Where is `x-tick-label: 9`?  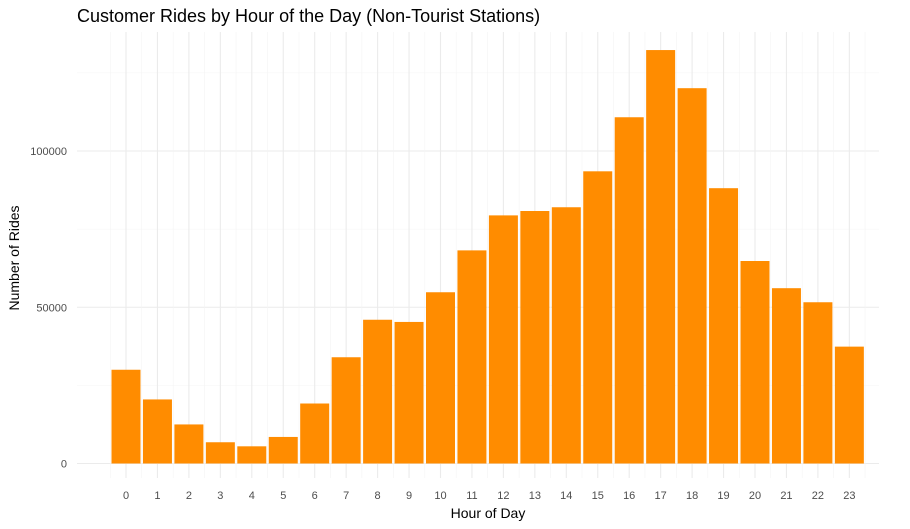
x-tick-label: 9 is located at coordinates (409, 496).